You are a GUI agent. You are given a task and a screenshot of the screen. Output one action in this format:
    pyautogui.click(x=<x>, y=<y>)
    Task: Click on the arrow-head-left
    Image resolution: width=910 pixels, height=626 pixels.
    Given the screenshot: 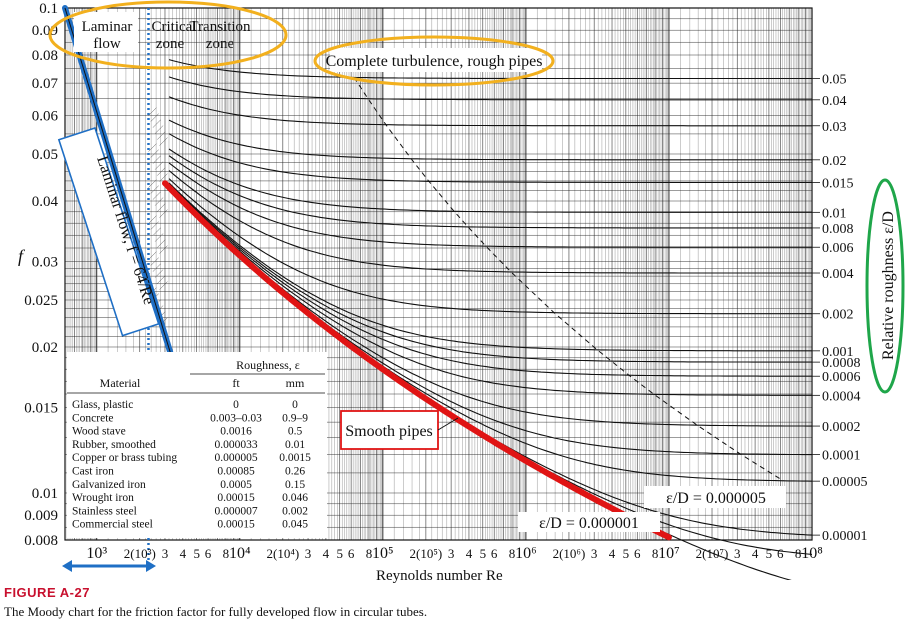 What is the action you would take?
    pyautogui.click(x=67, y=566)
    